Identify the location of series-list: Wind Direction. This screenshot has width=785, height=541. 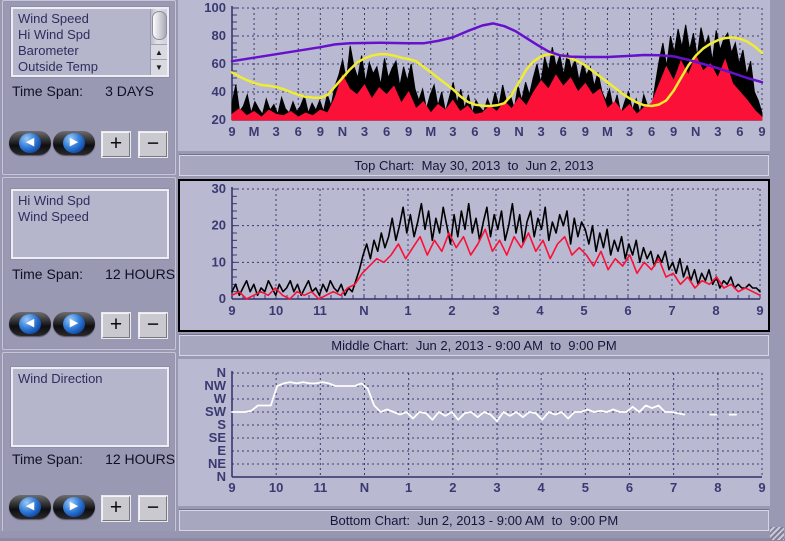
(90, 407).